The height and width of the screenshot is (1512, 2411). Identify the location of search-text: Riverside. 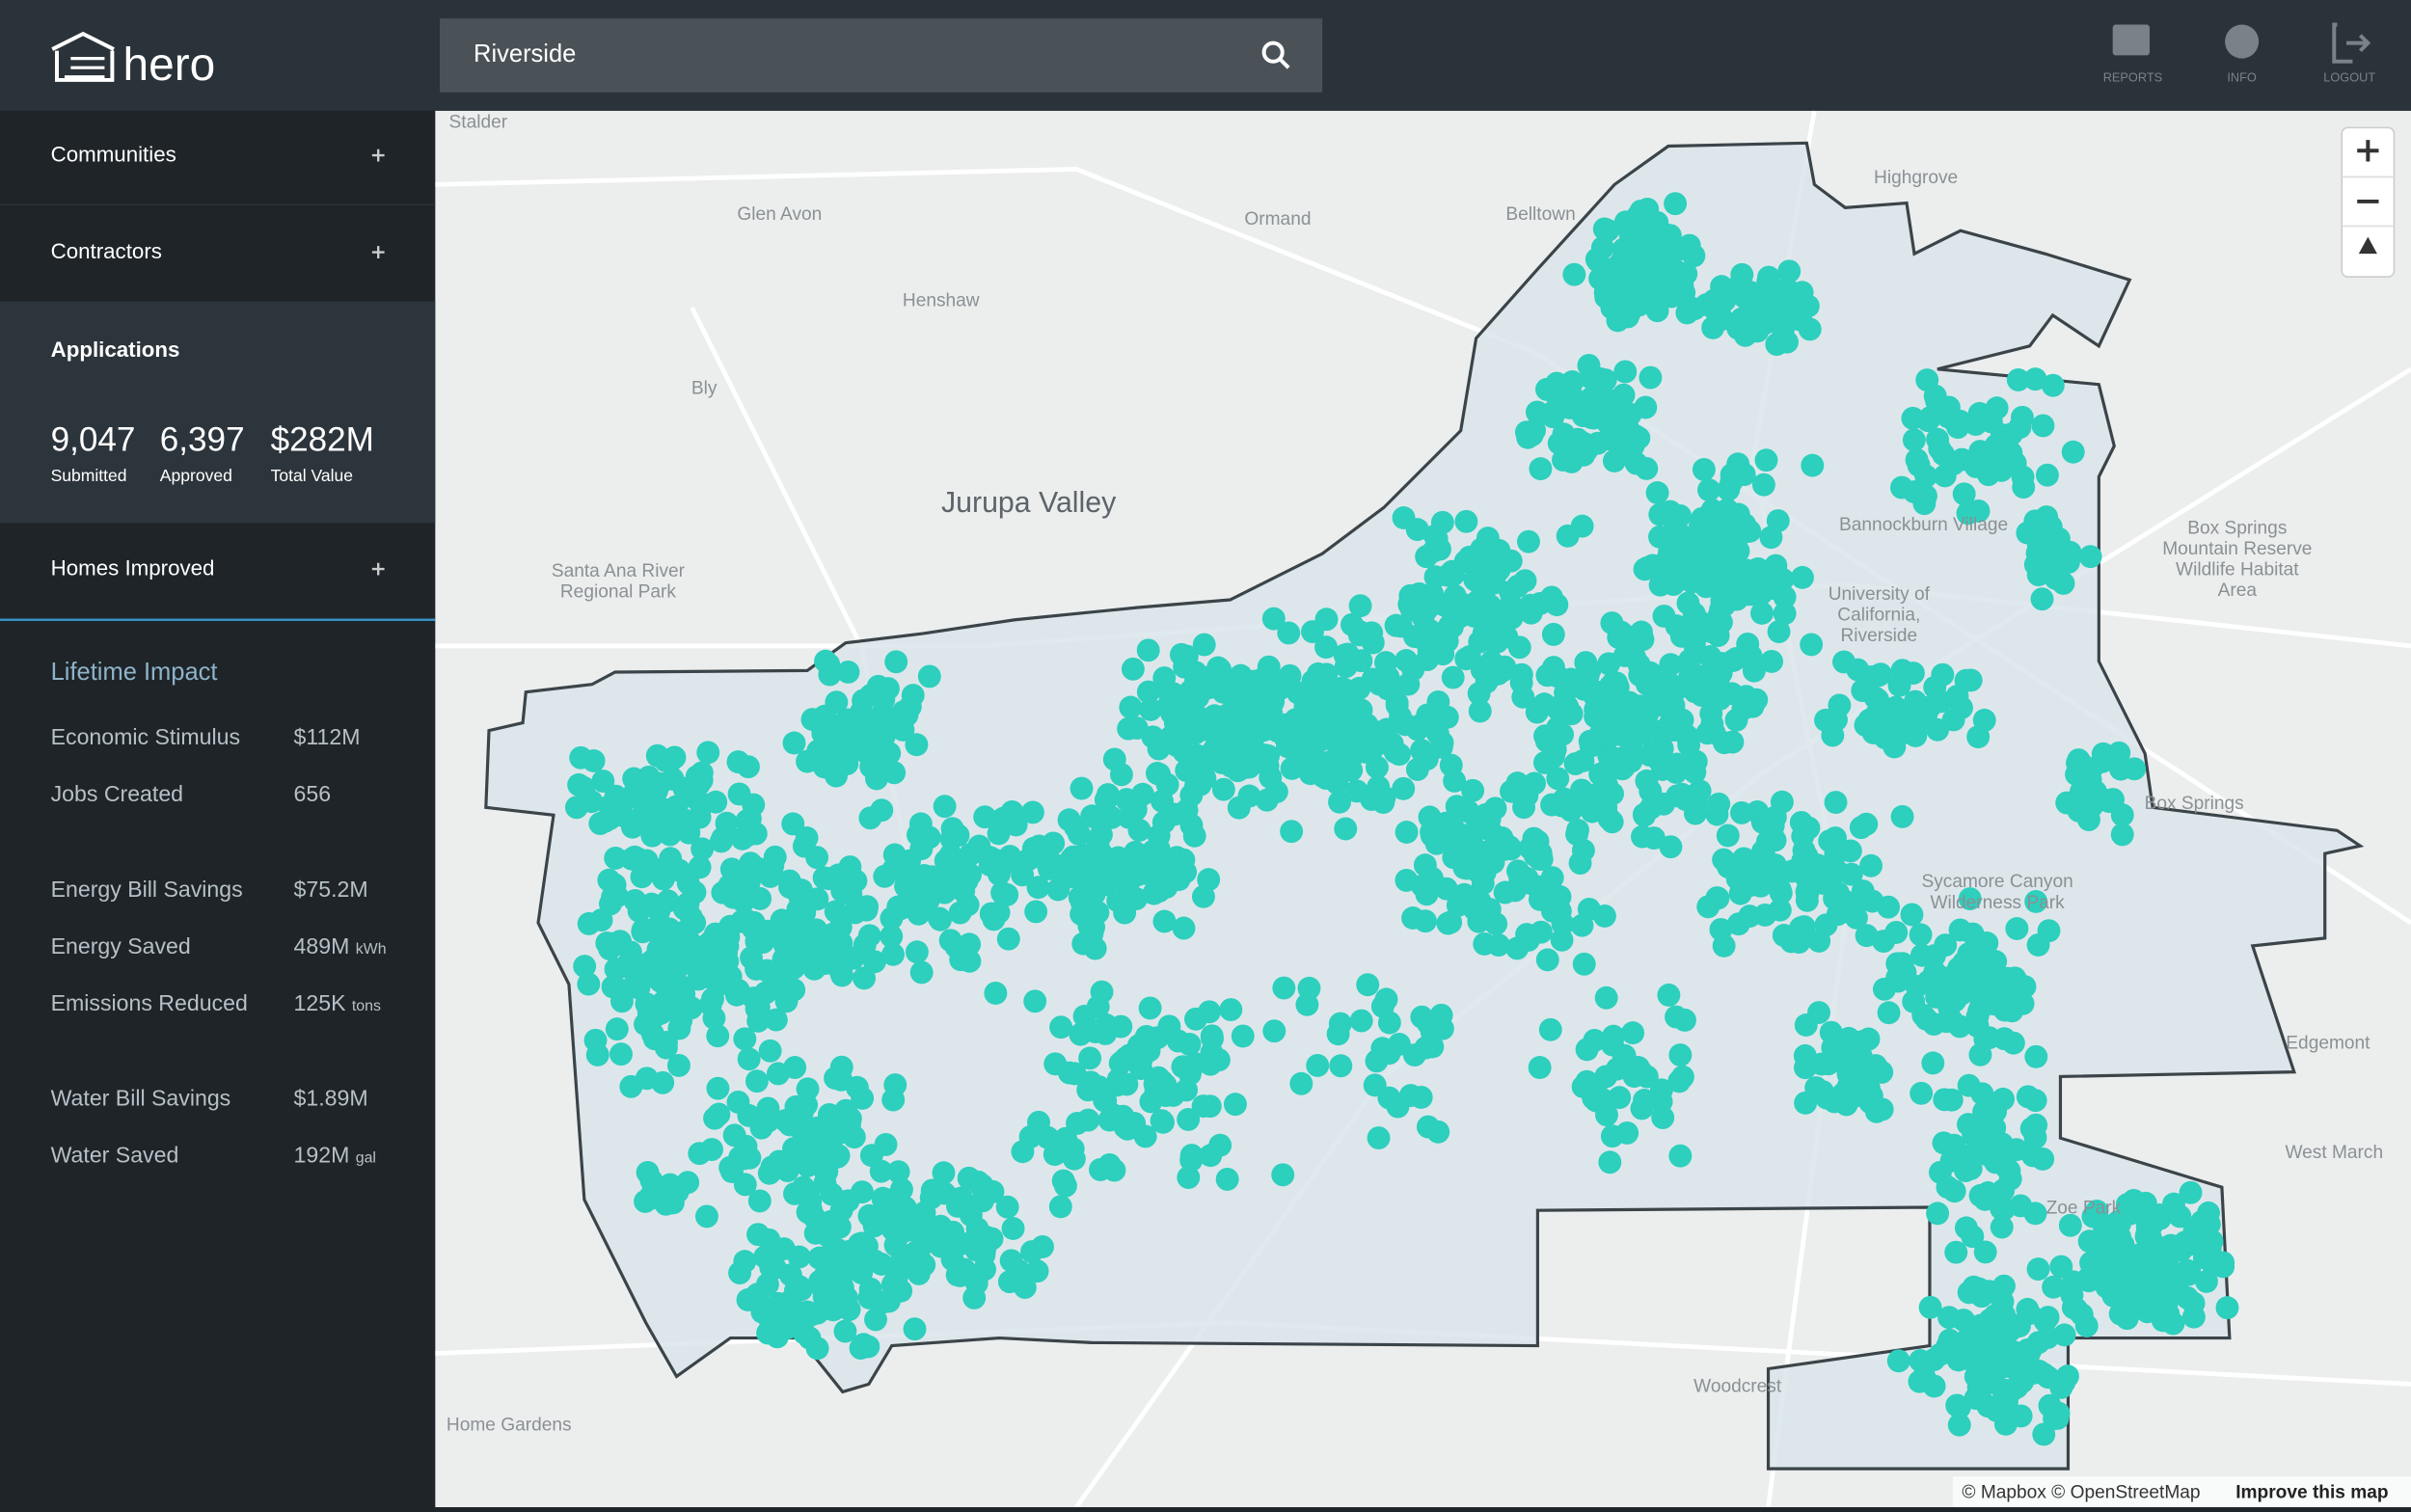
(525, 54).